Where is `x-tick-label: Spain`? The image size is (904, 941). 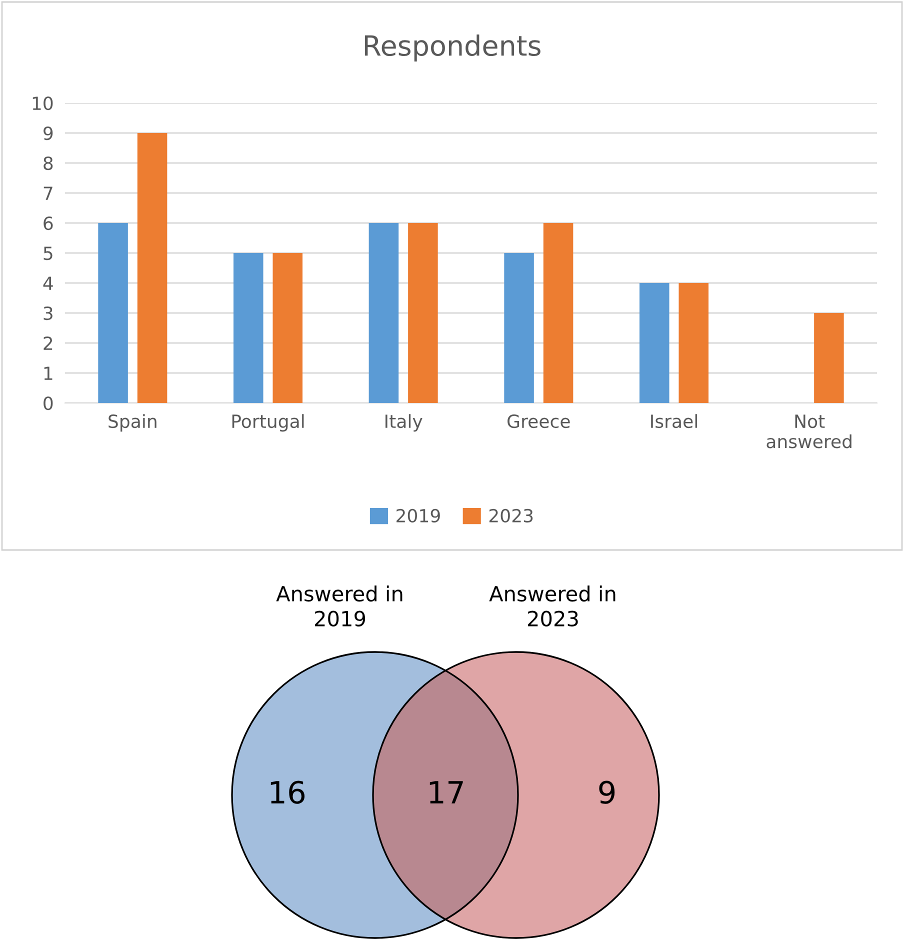
x-tick-label: Spain is located at coordinates (132, 423).